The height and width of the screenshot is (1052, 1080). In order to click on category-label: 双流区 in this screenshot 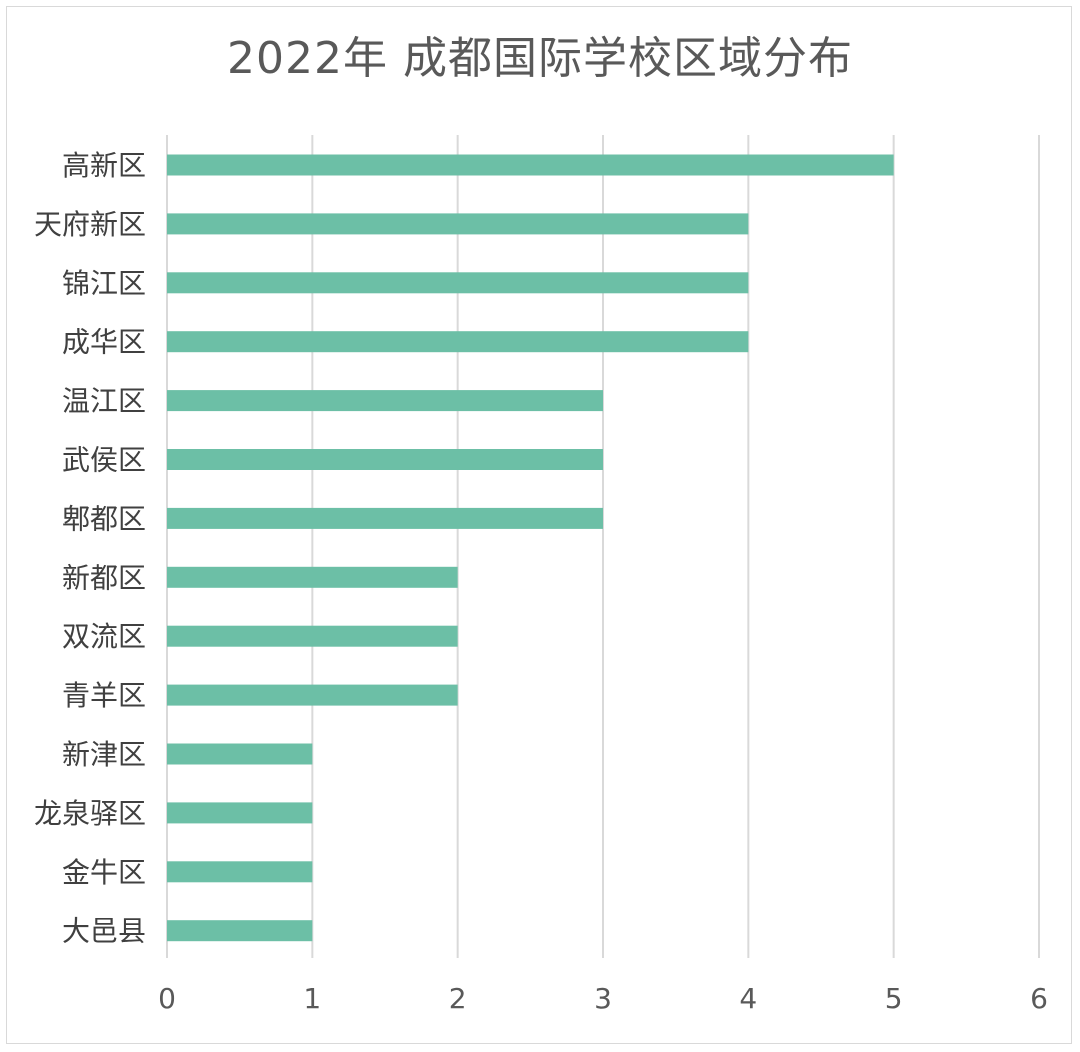, I will do `click(104, 636)`.